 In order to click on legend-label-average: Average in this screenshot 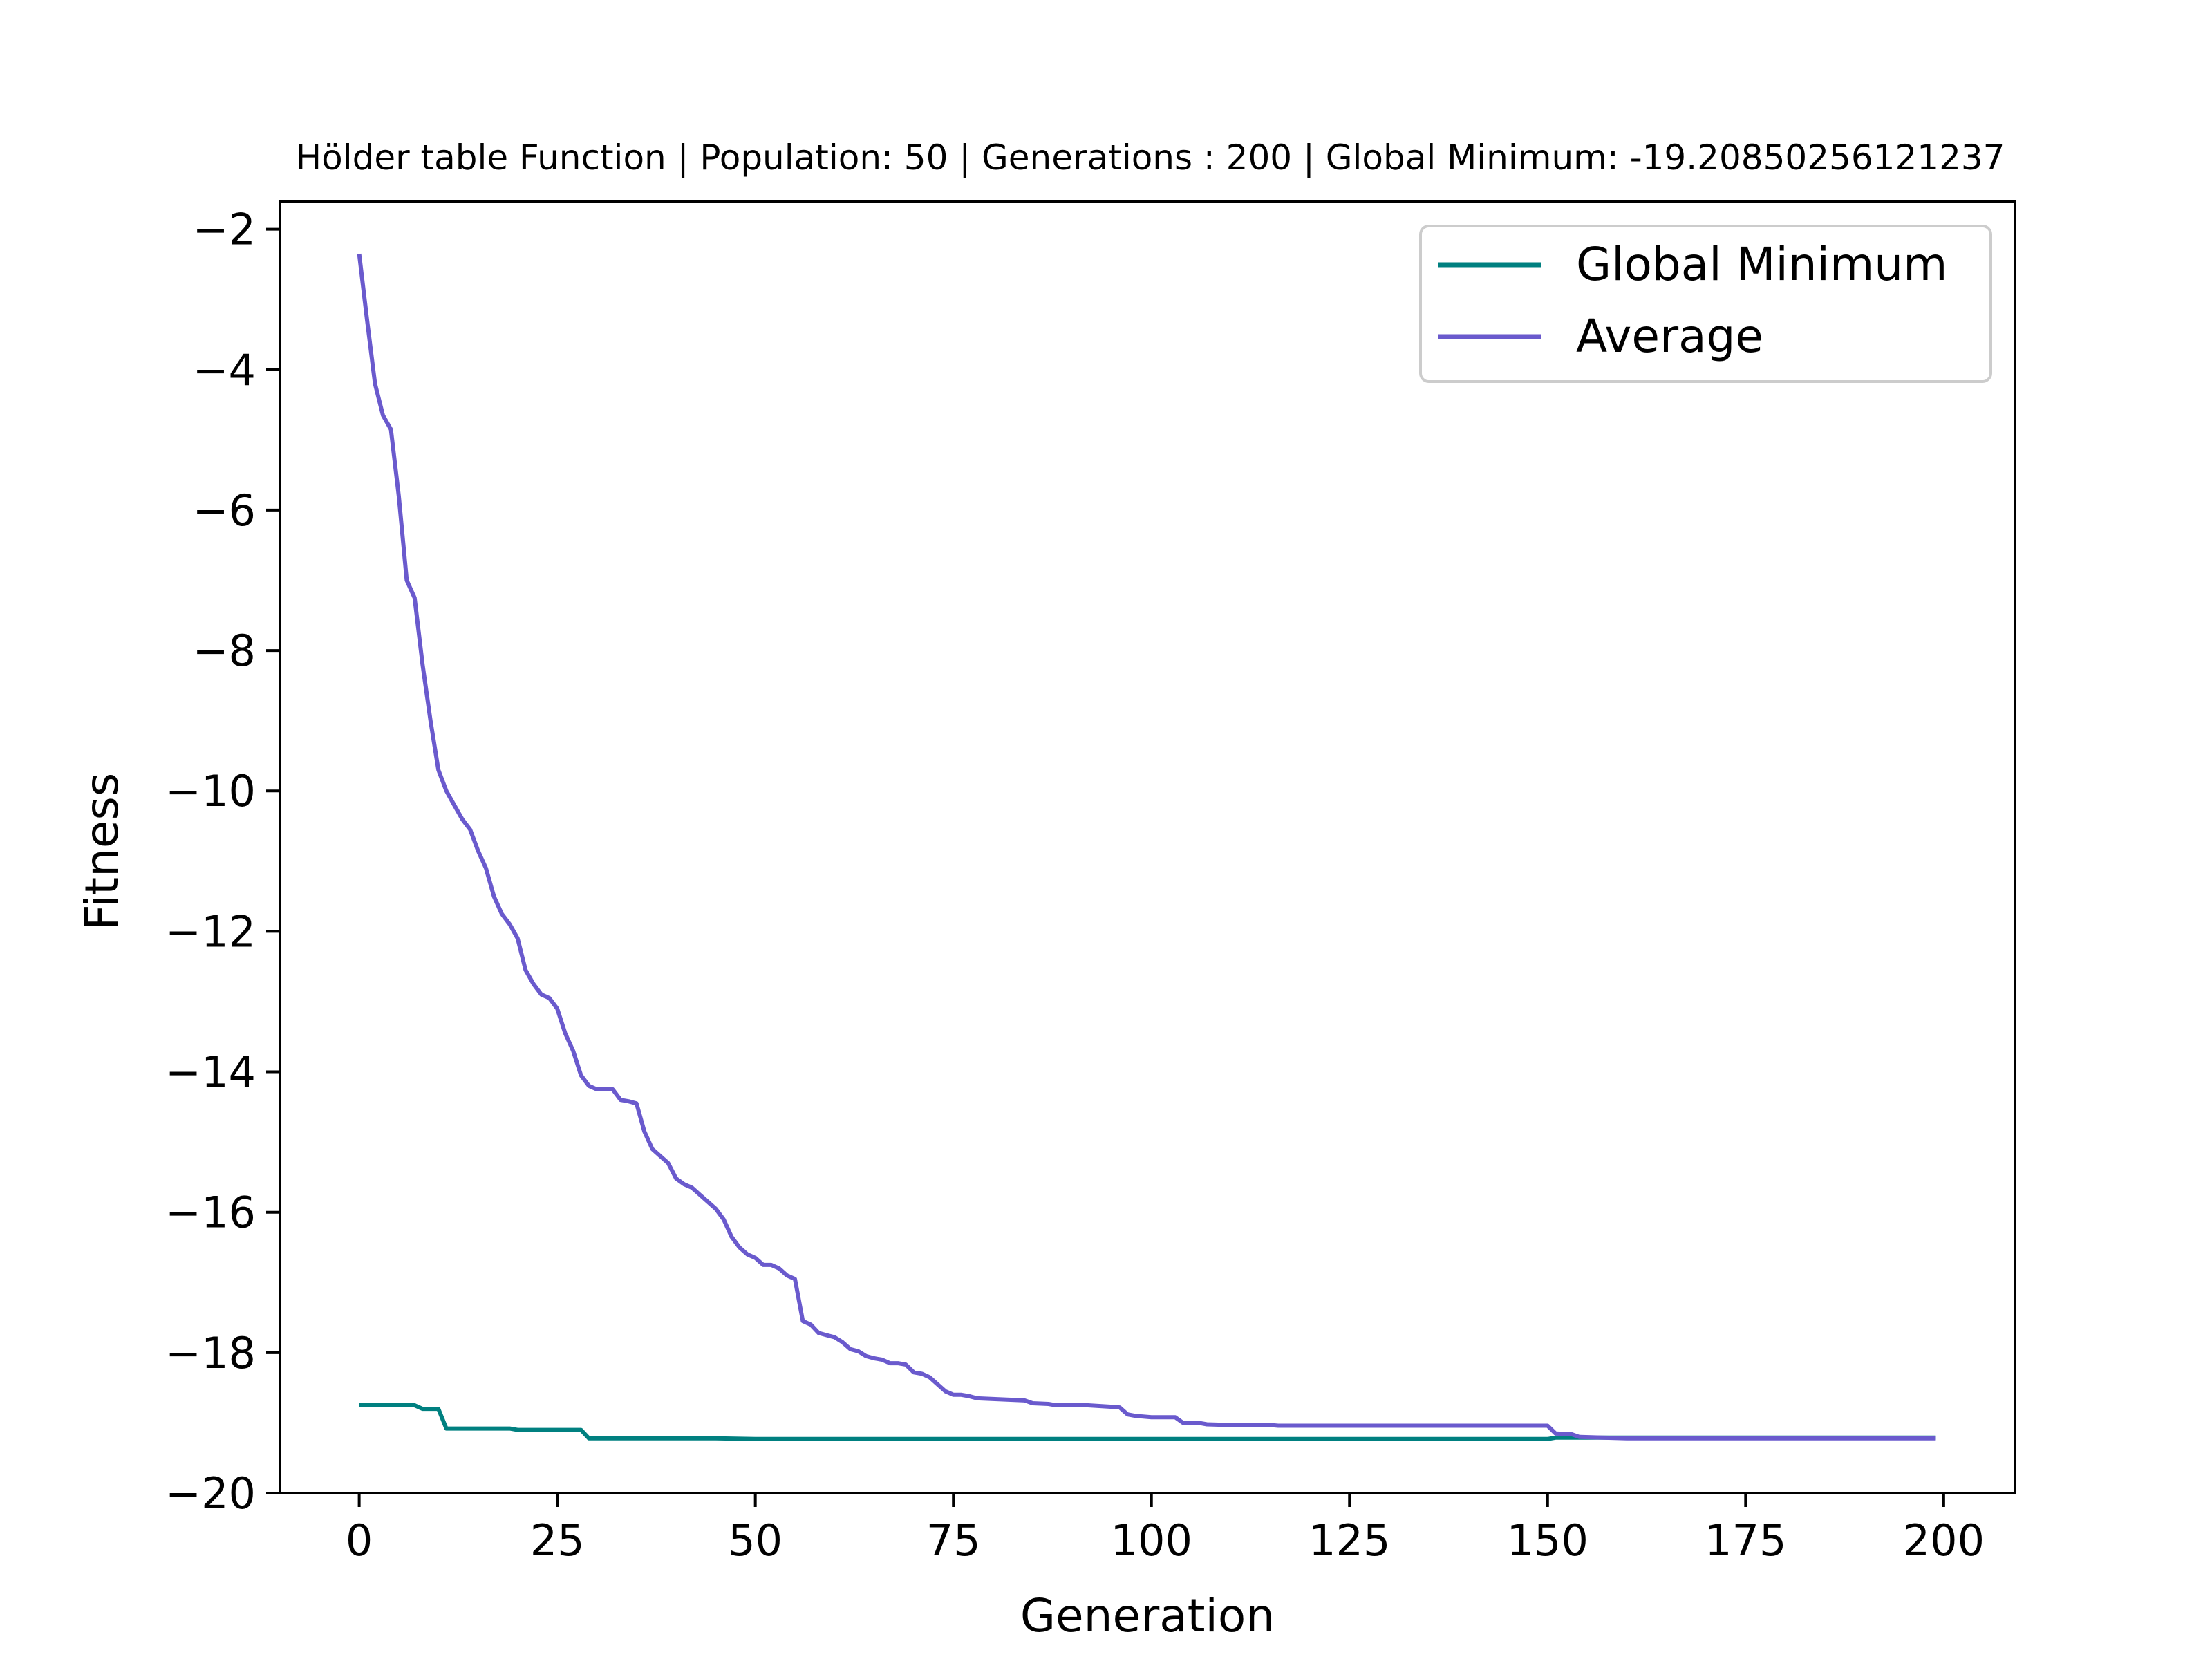, I will do `click(1670, 337)`.